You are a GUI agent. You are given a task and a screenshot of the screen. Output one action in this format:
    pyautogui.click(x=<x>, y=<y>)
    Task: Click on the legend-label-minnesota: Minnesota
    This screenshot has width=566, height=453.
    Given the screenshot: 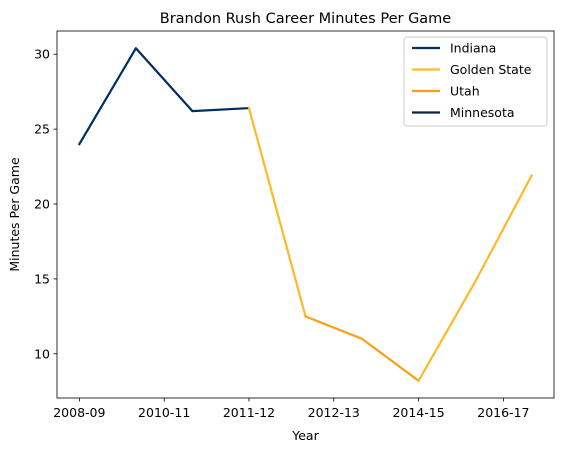 What is the action you would take?
    pyautogui.click(x=482, y=112)
    